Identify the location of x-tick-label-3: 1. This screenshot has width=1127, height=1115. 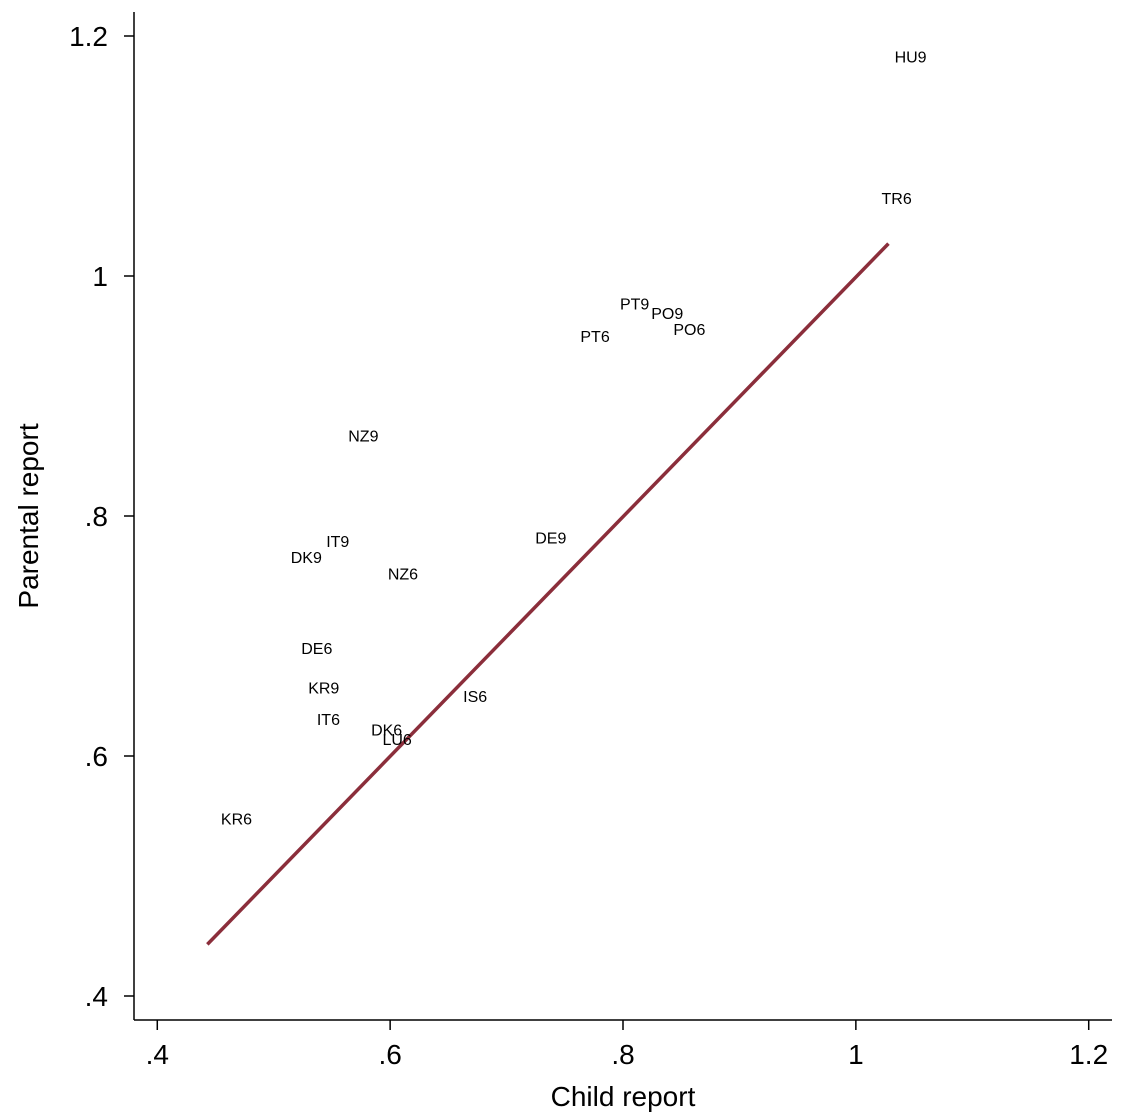
(856, 1054).